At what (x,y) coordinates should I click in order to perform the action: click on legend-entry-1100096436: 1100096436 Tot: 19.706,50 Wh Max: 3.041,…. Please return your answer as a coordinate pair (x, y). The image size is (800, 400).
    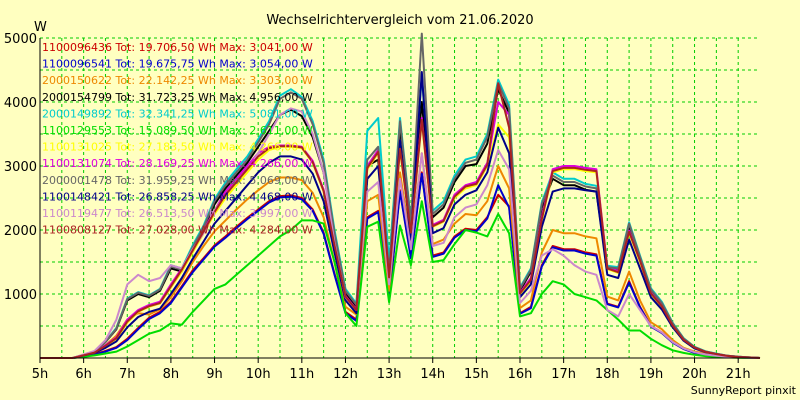
    Looking at the image, I should click on (177, 47).